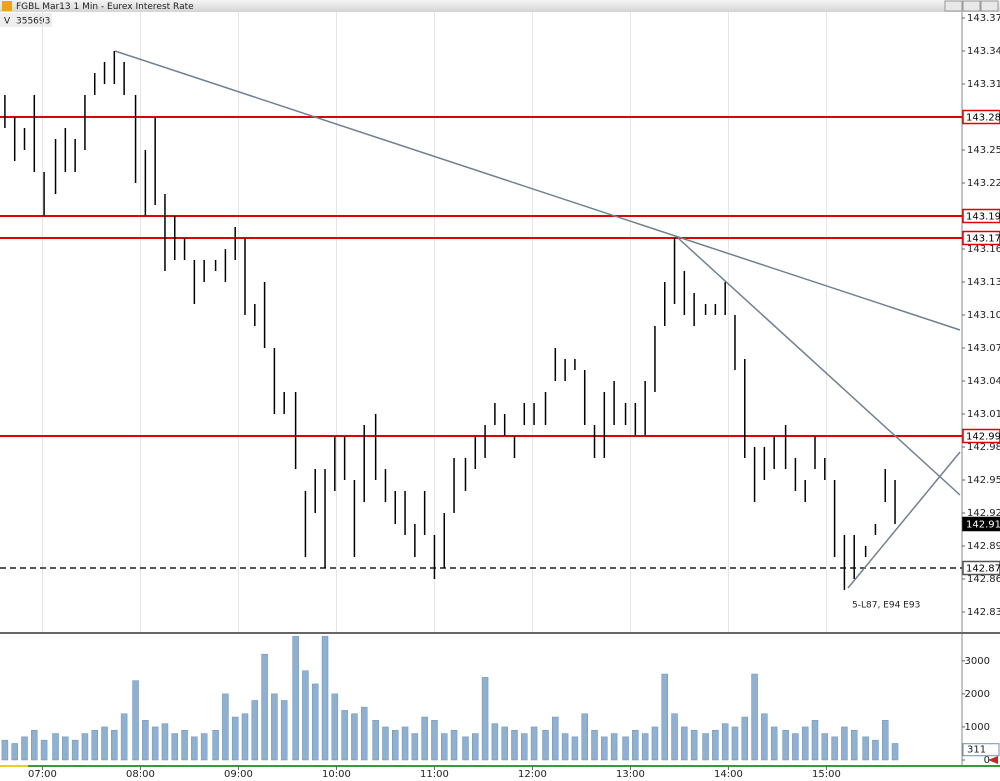 The image size is (1000, 781). I want to click on annotation: 5-L87, E94 E93, so click(886, 606).